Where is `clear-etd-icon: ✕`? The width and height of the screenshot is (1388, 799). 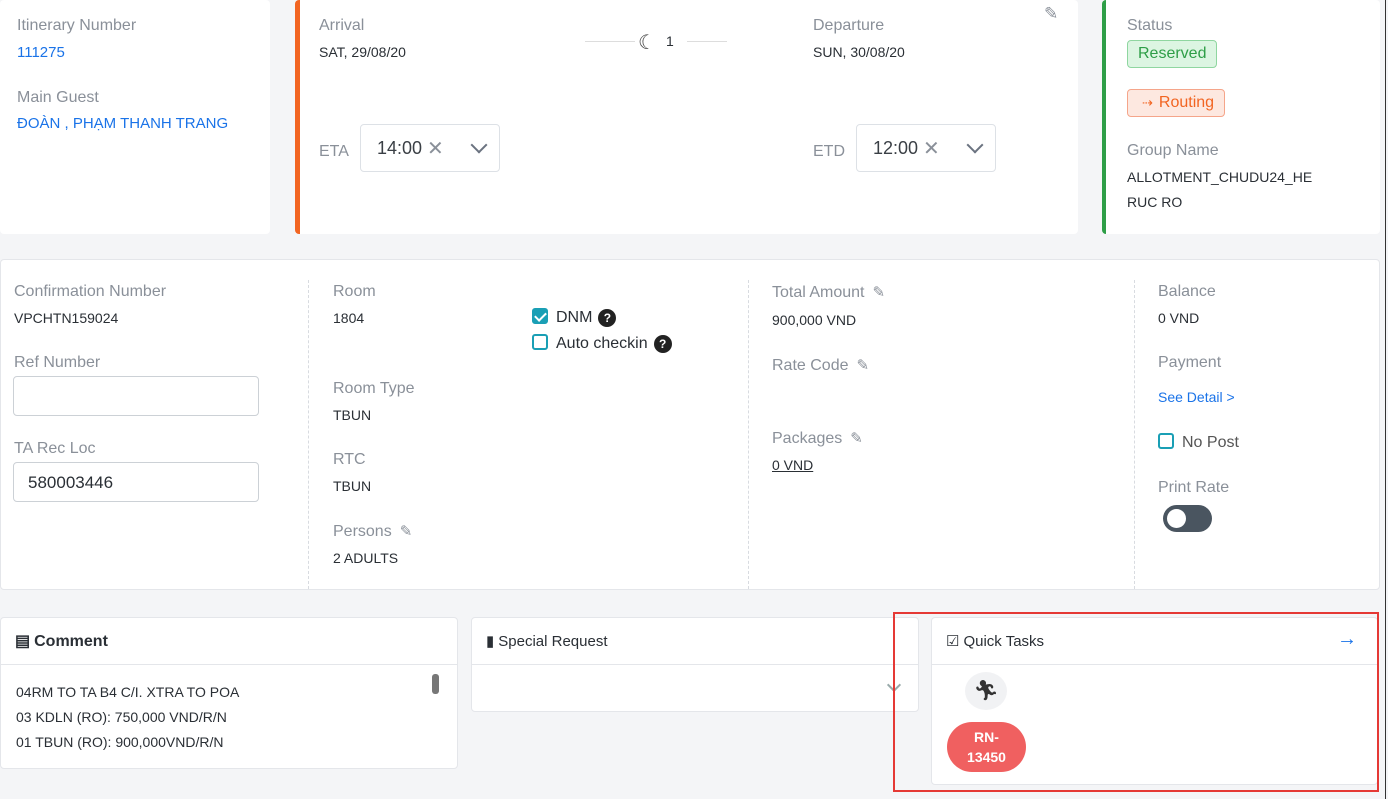 clear-etd-icon: ✕ is located at coordinates (931, 149).